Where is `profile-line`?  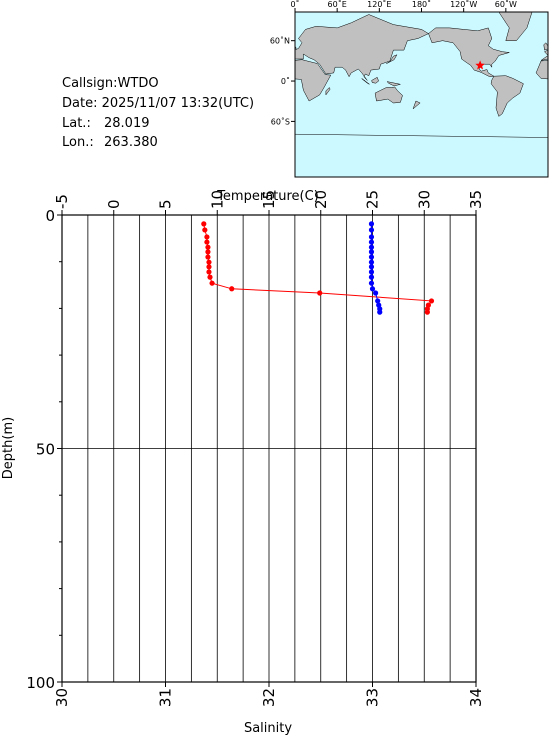
profile-line is located at coordinates (318, 268).